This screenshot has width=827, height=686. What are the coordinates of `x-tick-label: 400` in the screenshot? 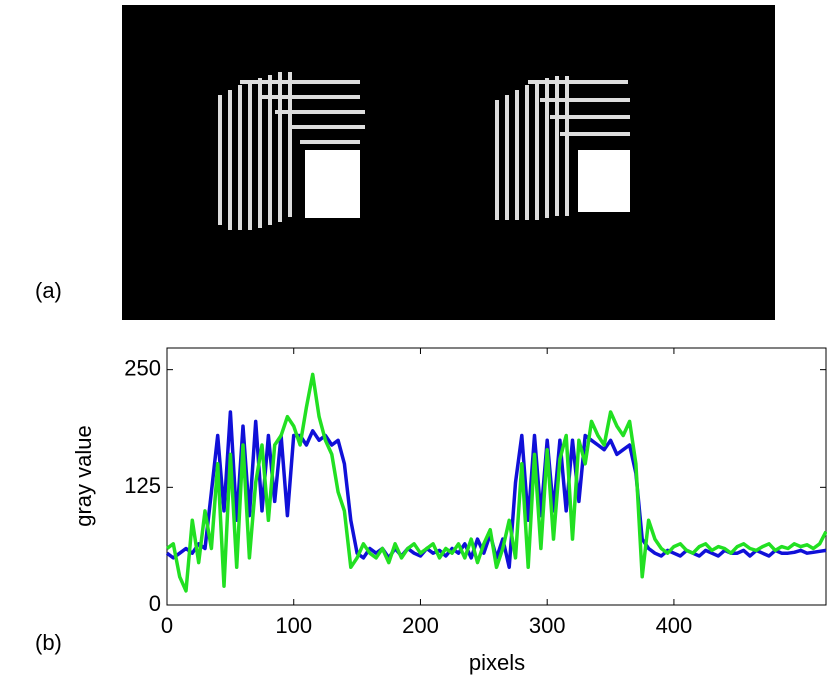 It's located at (674, 625).